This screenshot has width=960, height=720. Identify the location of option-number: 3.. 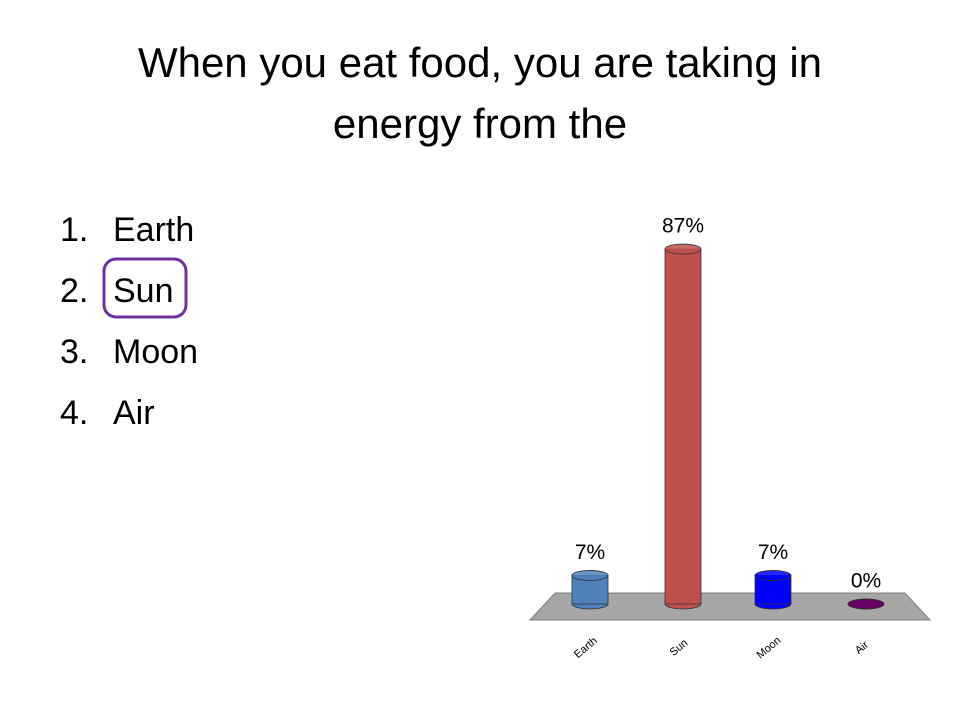
(74, 352).